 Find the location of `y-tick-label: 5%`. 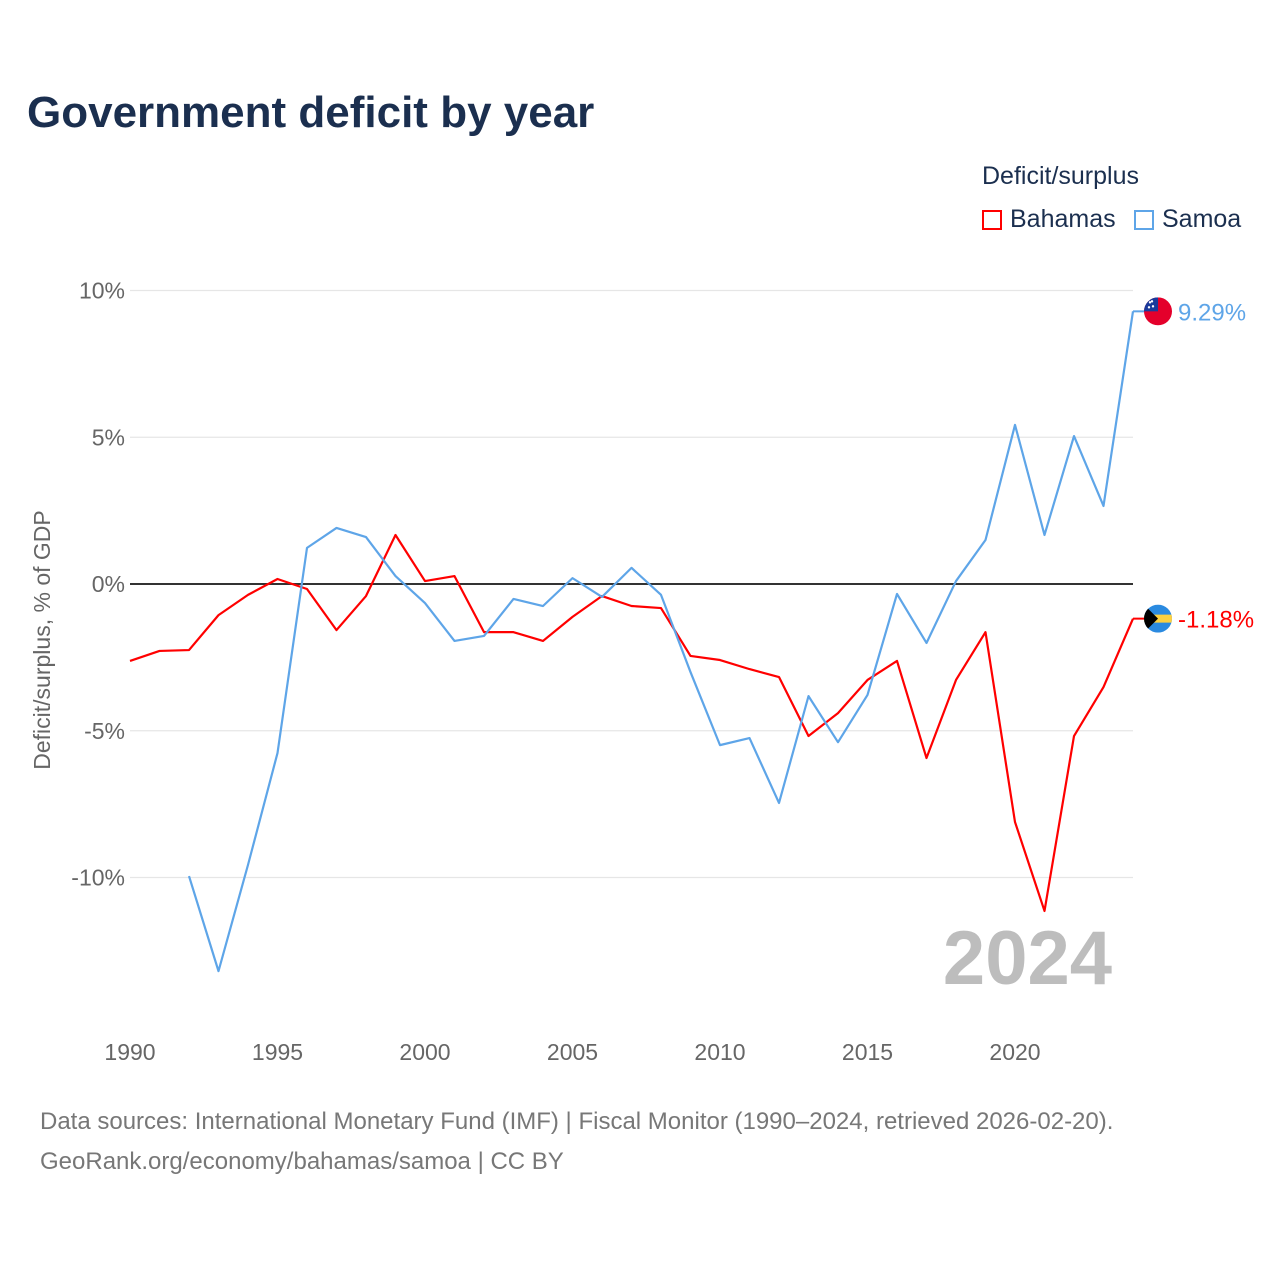

y-tick-label: 5% is located at coordinates (108, 437).